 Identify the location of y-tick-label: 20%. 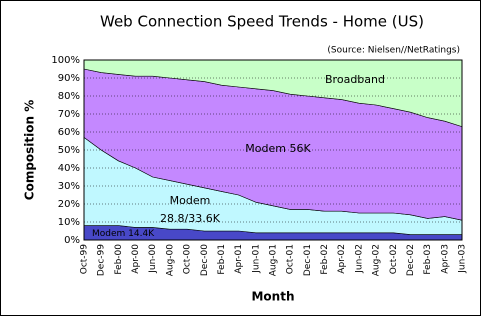
(69, 204).